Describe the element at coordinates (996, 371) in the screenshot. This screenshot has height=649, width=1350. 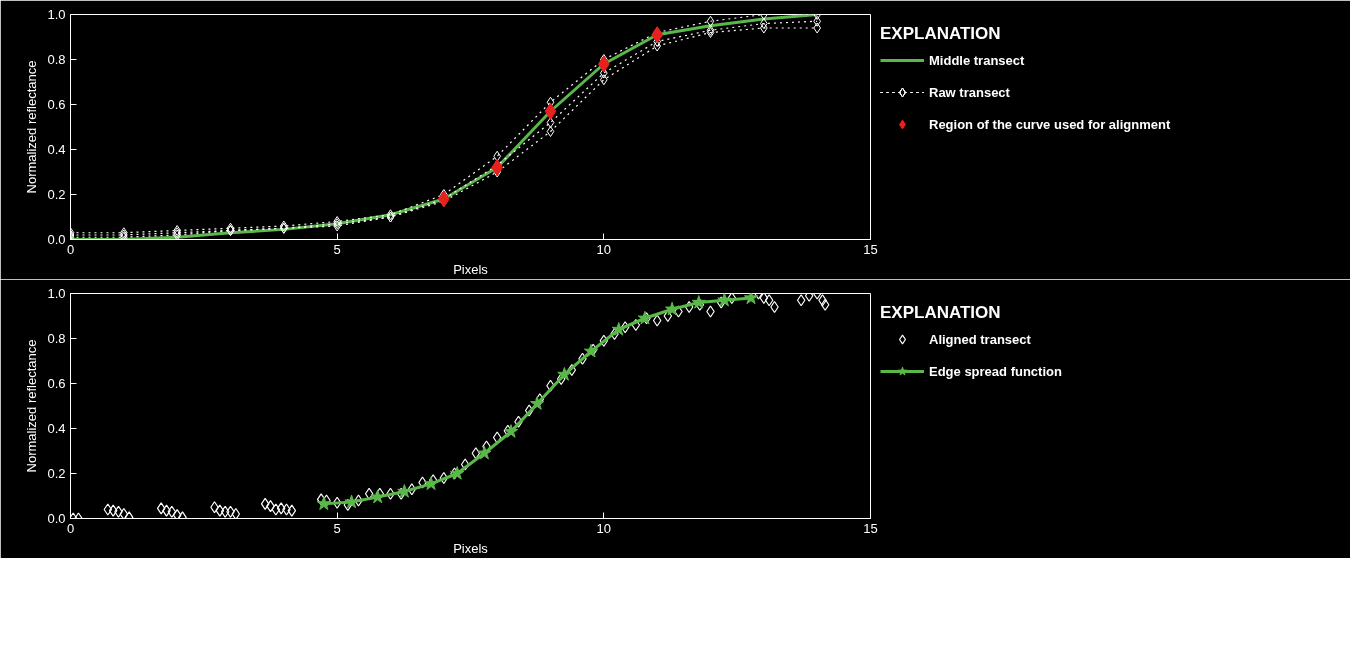
I see `legend-label: Edge spread function` at that location.